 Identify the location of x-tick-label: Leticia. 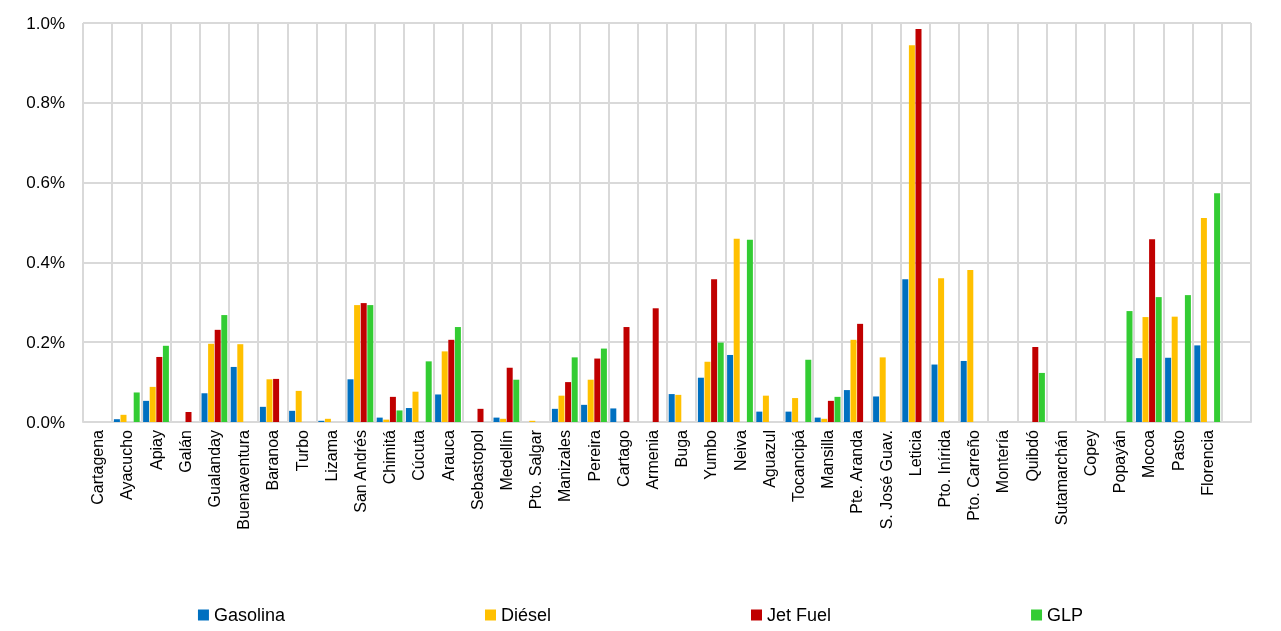
(915, 453).